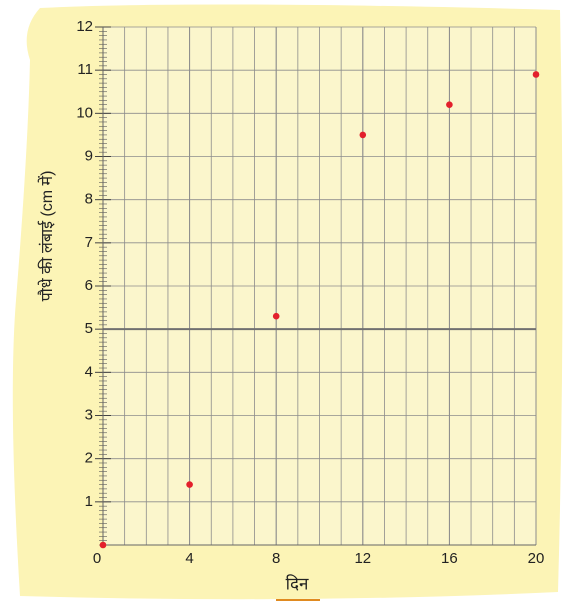 This screenshot has width=569, height=603. I want to click on x-tick-label: 0, so click(97, 558).